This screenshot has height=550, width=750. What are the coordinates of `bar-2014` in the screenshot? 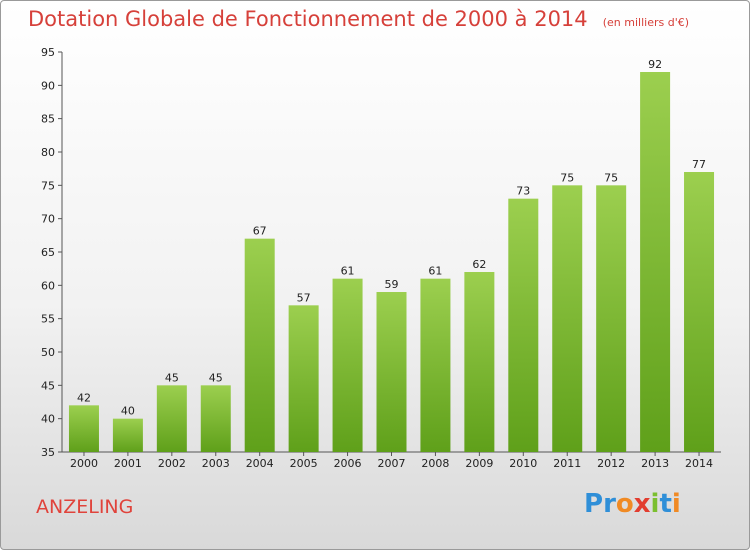 It's located at (699, 312).